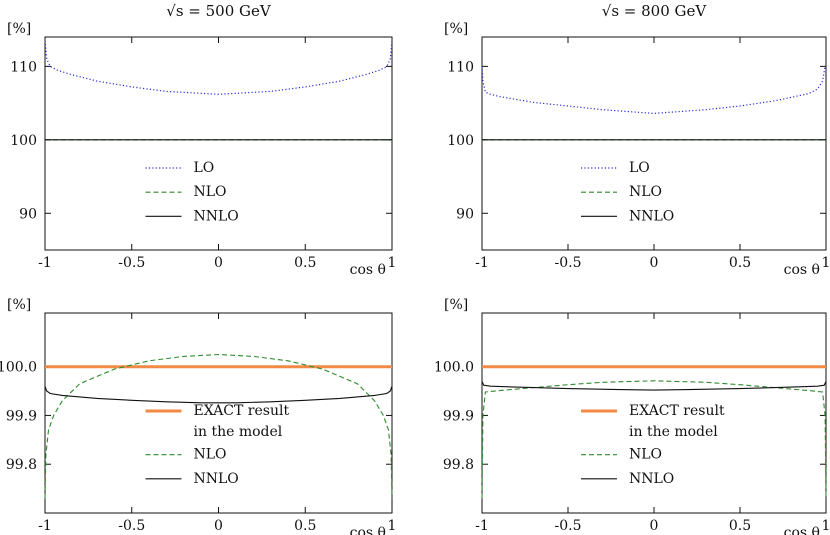  What do you see at coordinates (219, 11) in the screenshot?
I see `chart-title: √s = 500 GeV` at bounding box center [219, 11].